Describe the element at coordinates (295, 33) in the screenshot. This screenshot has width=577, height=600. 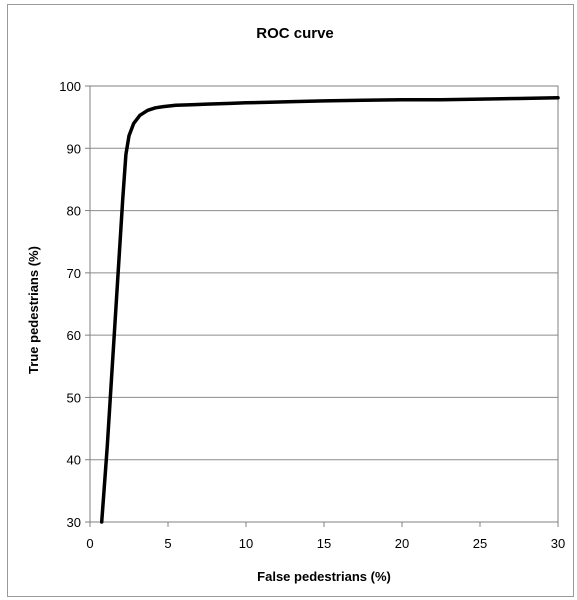
I see `chart-title: ROC curve` at that location.